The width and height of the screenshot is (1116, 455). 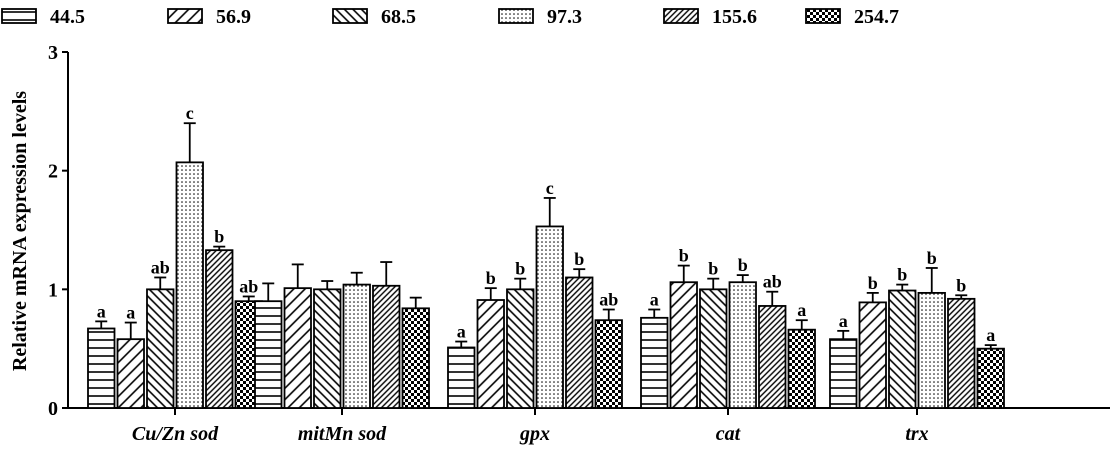 I want to click on legend-label: 56.9, so click(x=233, y=17).